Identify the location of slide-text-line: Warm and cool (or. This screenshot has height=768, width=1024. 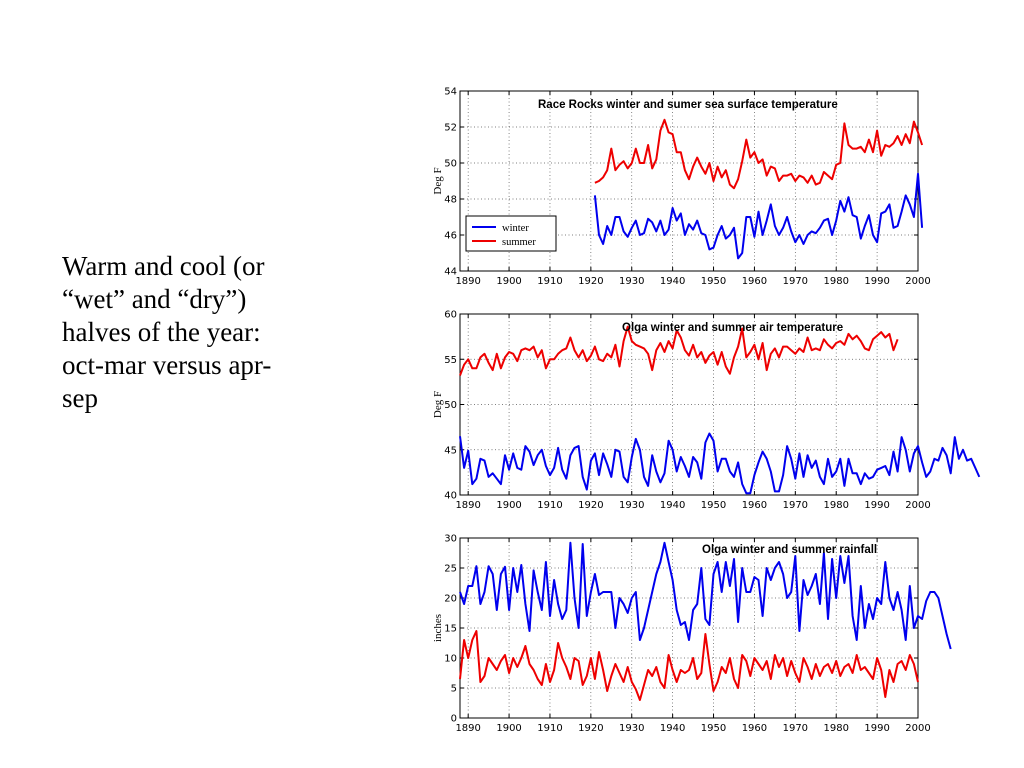
(163, 266).